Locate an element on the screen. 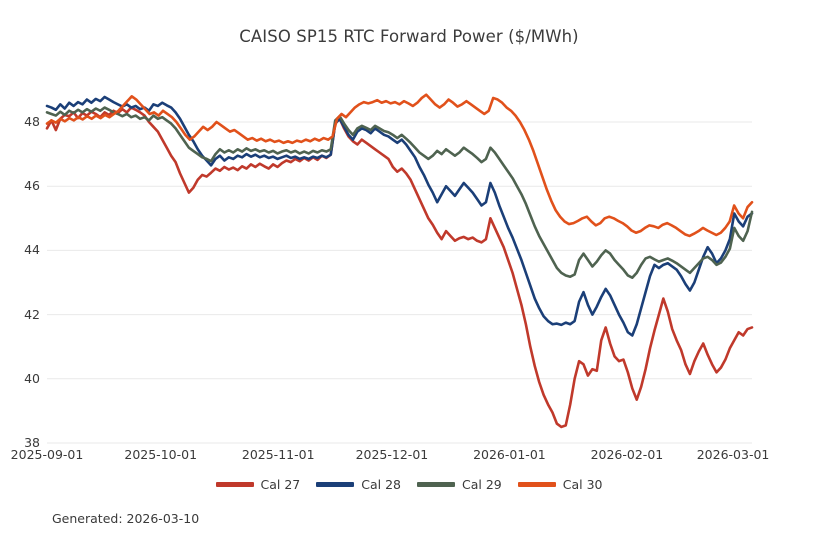 The width and height of the screenshot is (818, 545). legend-item-cal-29: Cal 29 is located at coordinates (459, 484).